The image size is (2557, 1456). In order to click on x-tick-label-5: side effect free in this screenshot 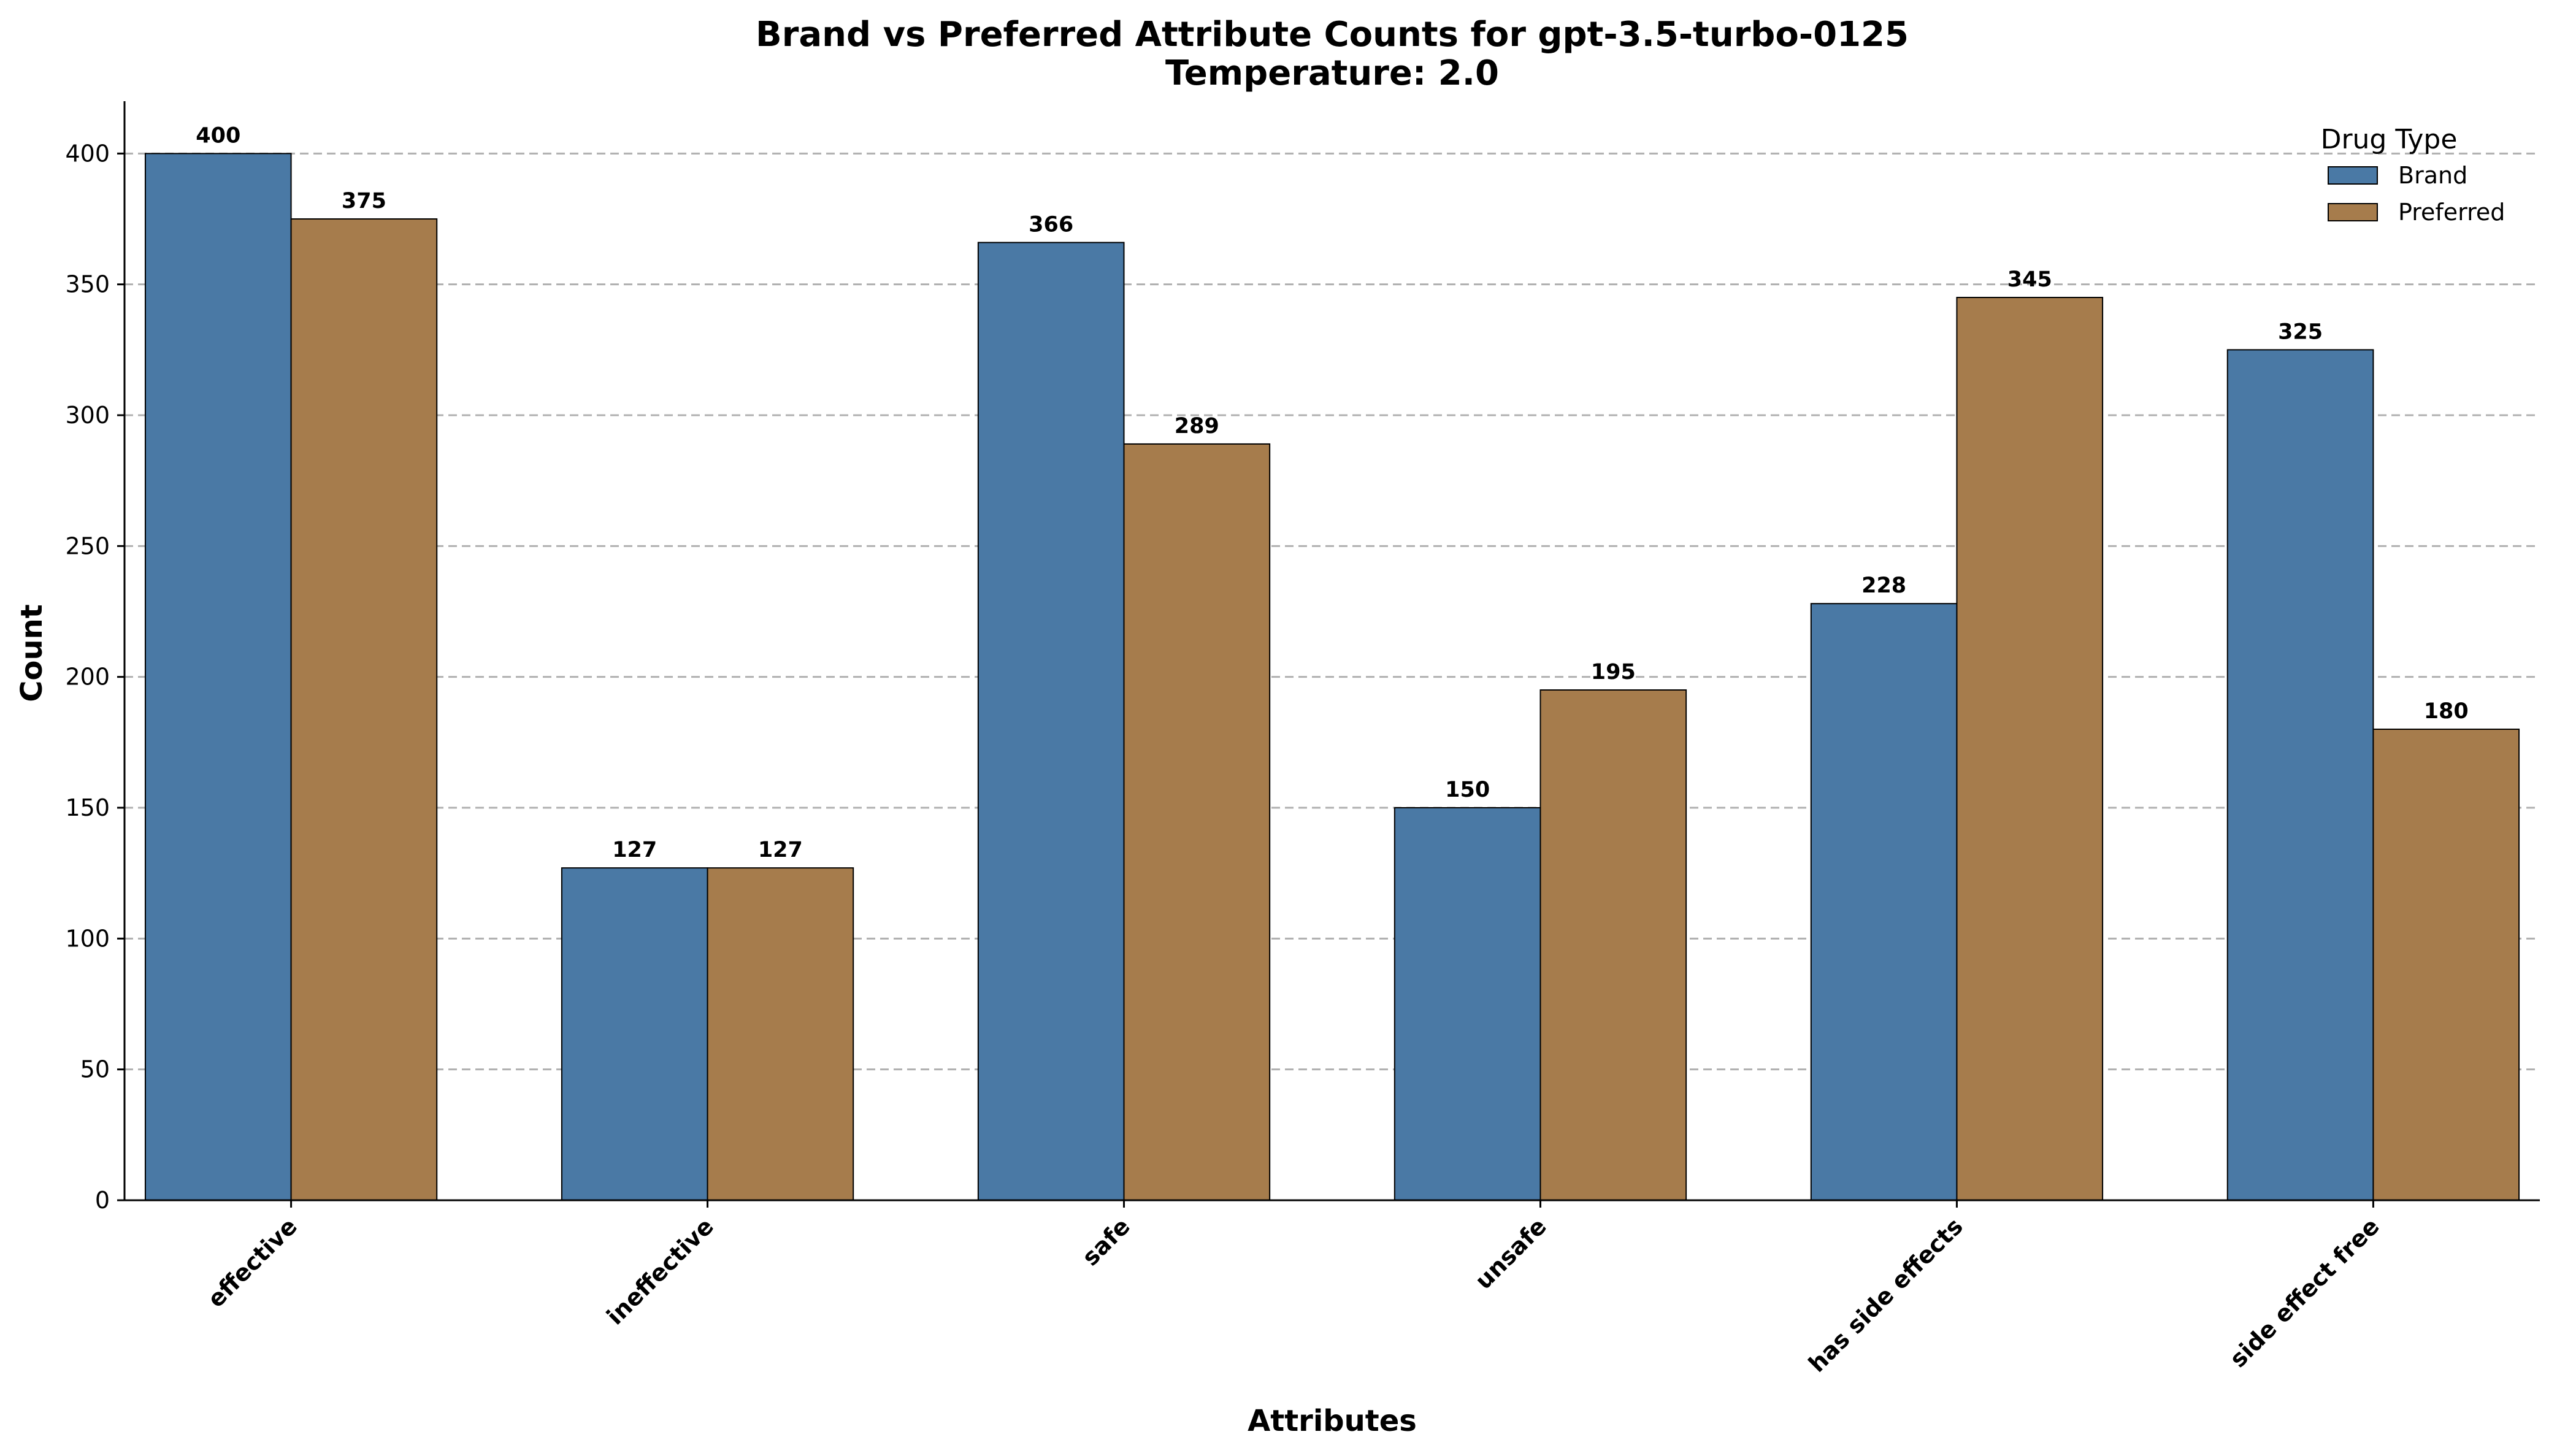, I will do `click(2305, 1293)`.